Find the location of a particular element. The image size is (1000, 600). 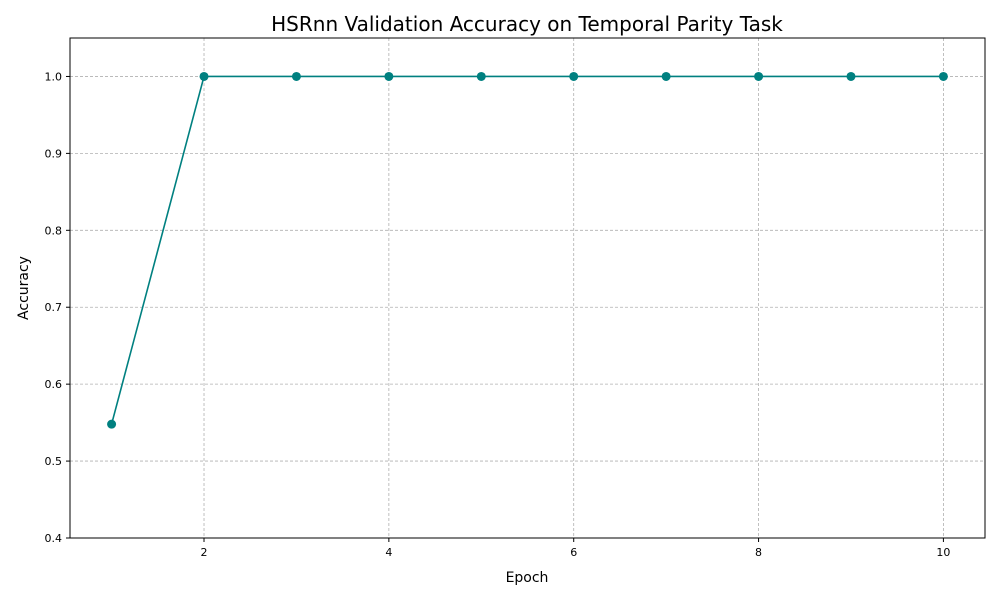

x-axis-label: Epoch is located at coordinates (527, 578).